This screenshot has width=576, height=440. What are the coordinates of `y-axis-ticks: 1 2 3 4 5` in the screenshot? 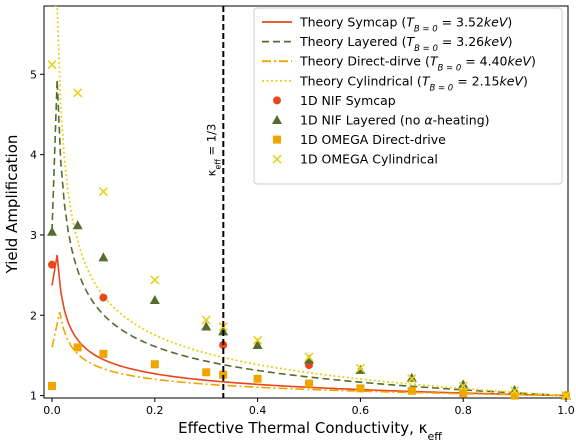 It's located at (37, 235).